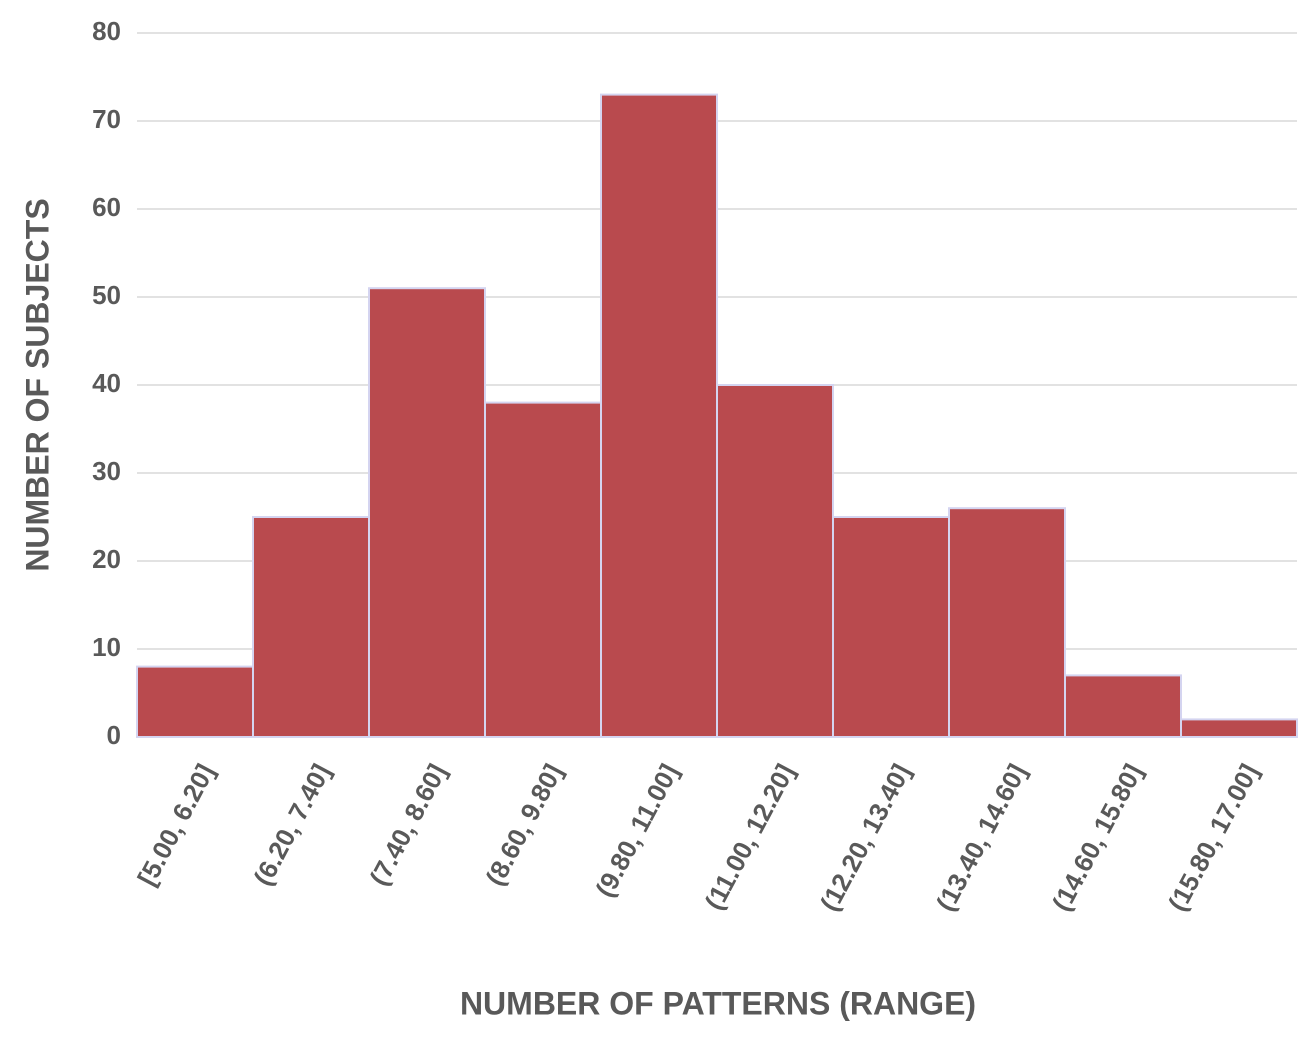 The width and height of the screenshot is (1306, 1042). I want to click on x-tick-label: (11.00, 12.20], so click(750, 837).